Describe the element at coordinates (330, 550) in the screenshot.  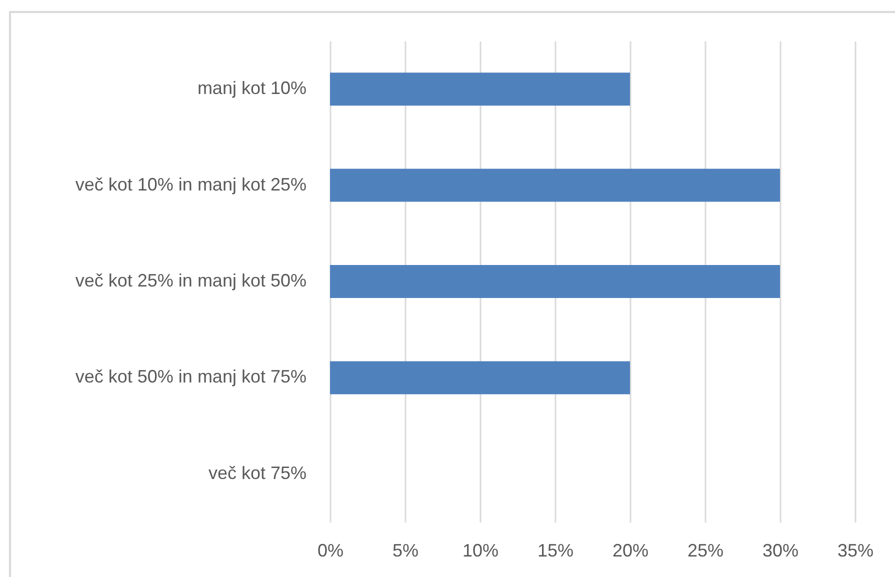
I see `x-tick-label: 0%` at that location.